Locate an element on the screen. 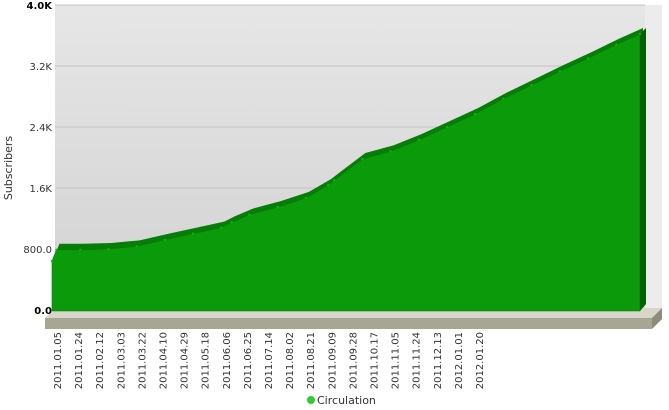 The width and height of the screenshot is (669, 410). x-tick-label: 2011.05.18 is located at coordinates (206, 360).